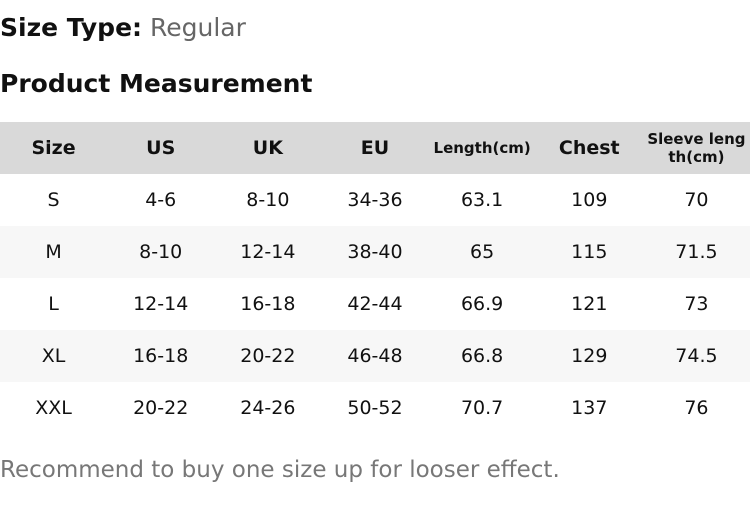 The image size is (750, 506). Describe the element at coordinates (161, 148) in the screenshot. I see `column-header: US` at that location.